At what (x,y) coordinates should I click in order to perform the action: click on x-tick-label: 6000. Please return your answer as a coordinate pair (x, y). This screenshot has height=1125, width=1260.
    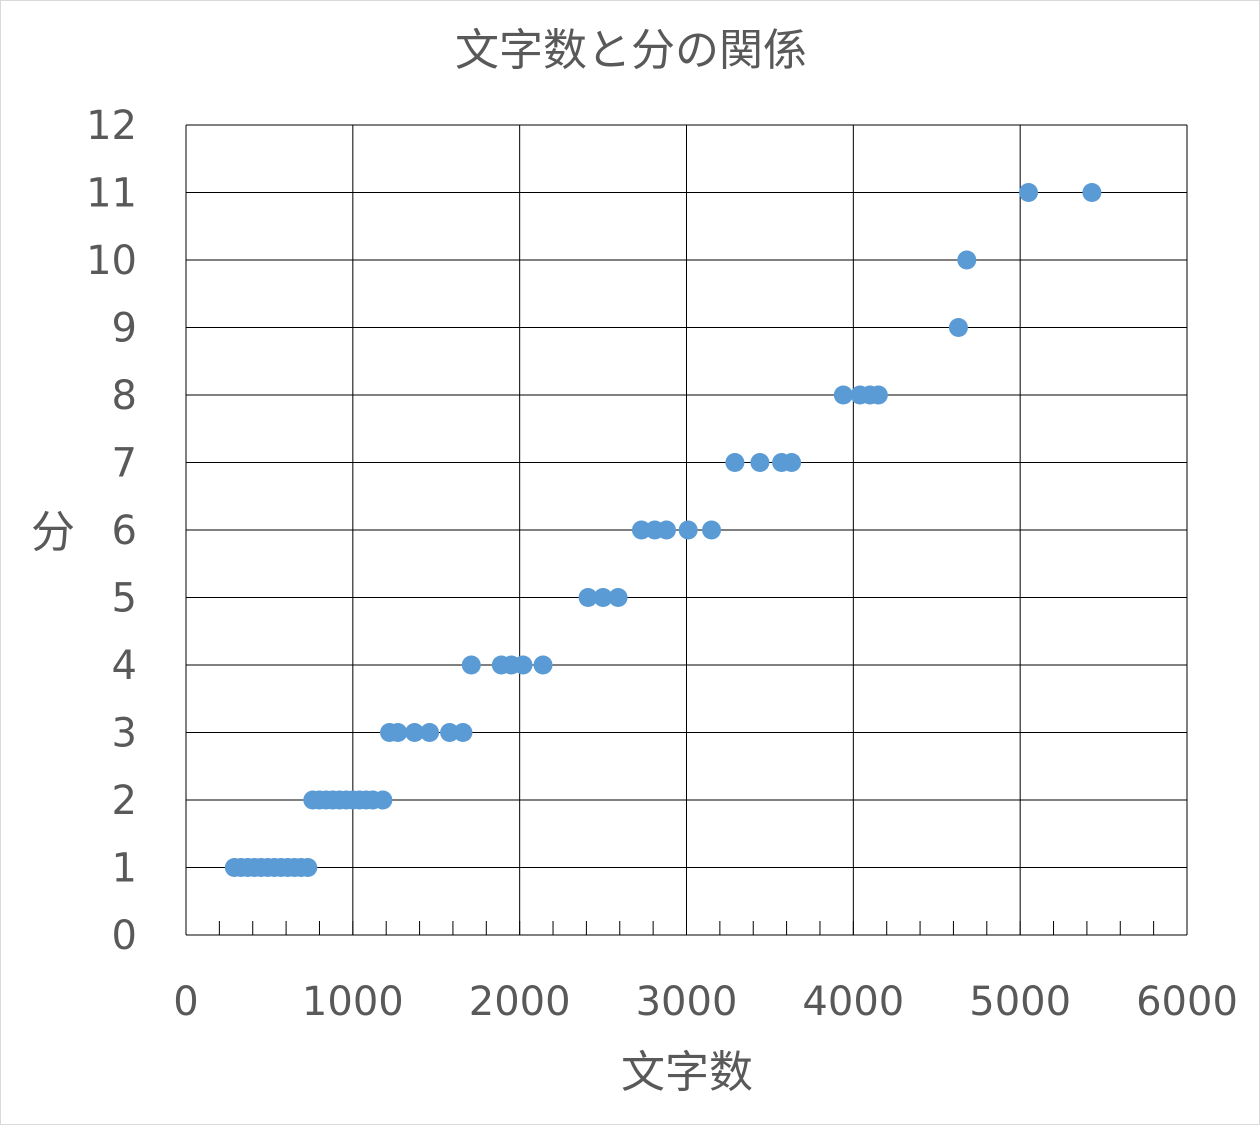
    Looking at the image, I should click on (1187, 1002).